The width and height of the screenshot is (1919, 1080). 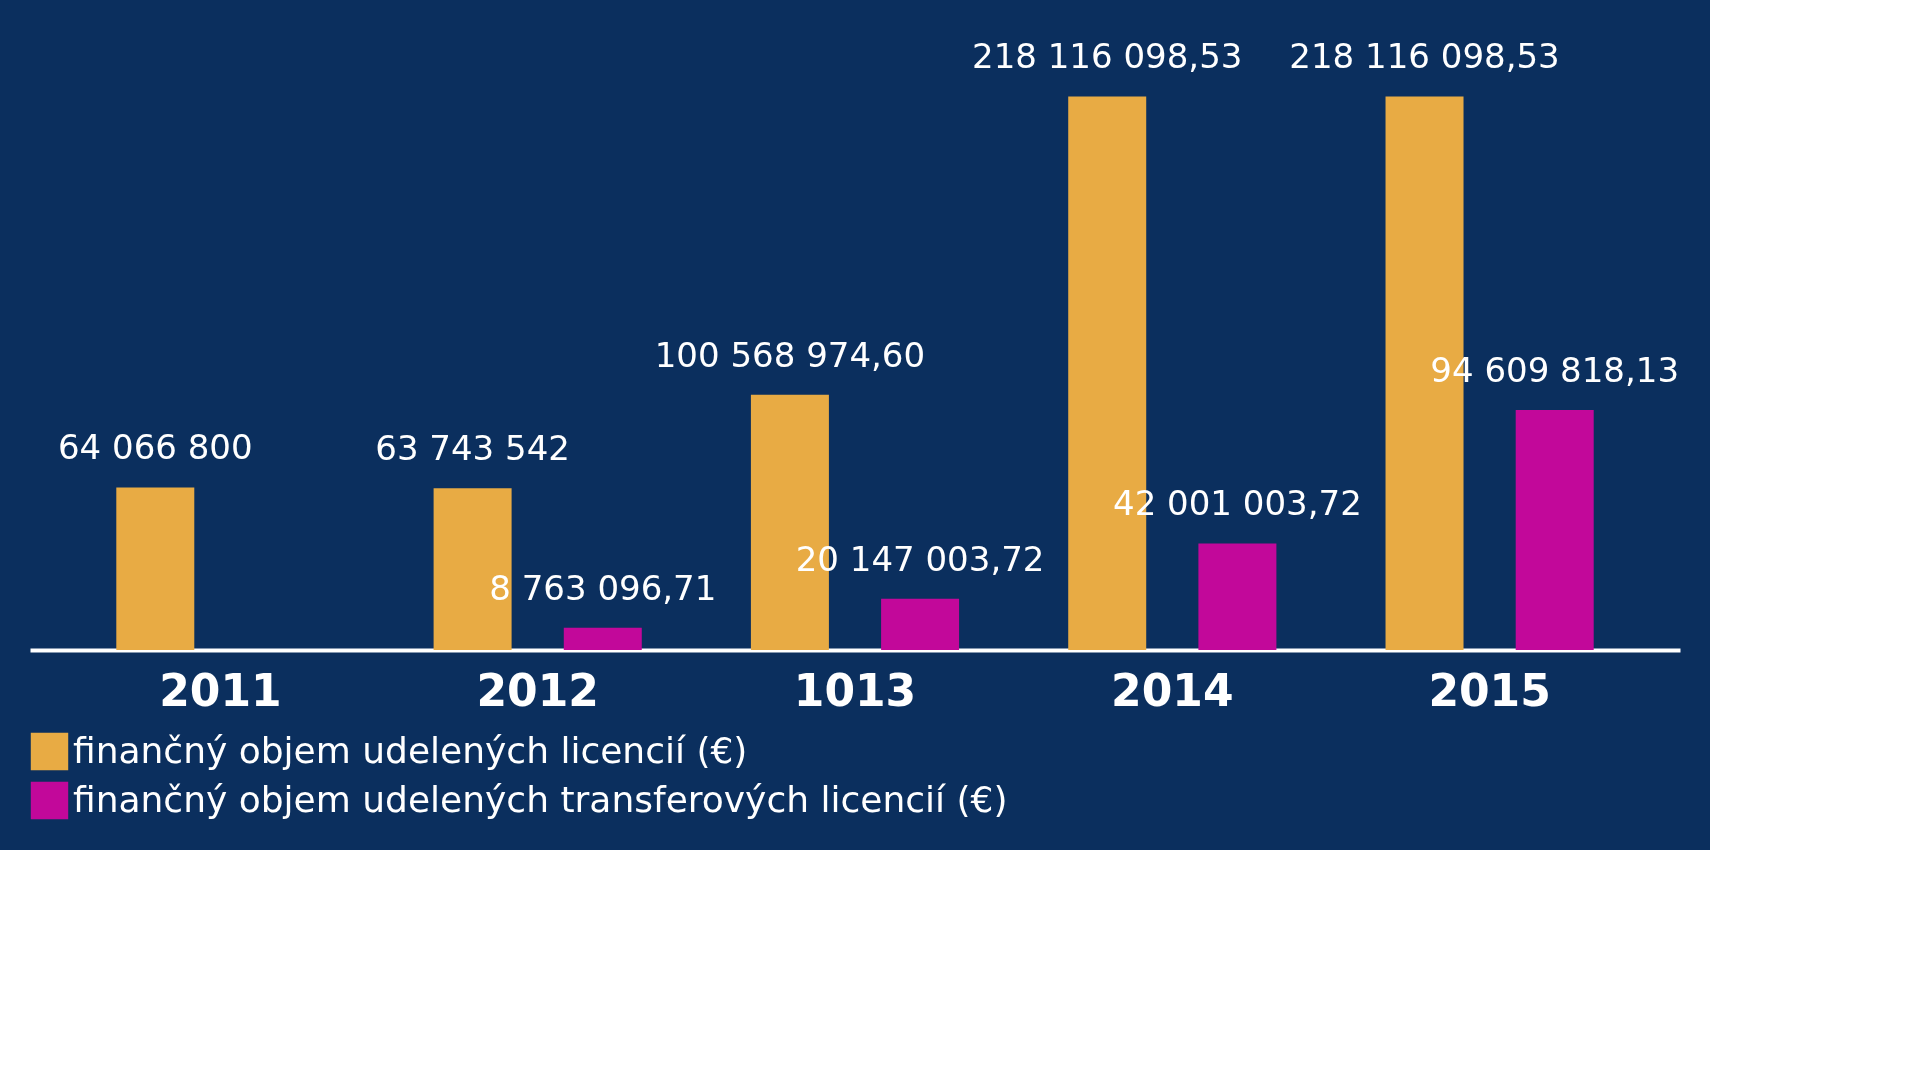 I want to click on data-label: 8 763 096,71, so click(x=603, y=587).